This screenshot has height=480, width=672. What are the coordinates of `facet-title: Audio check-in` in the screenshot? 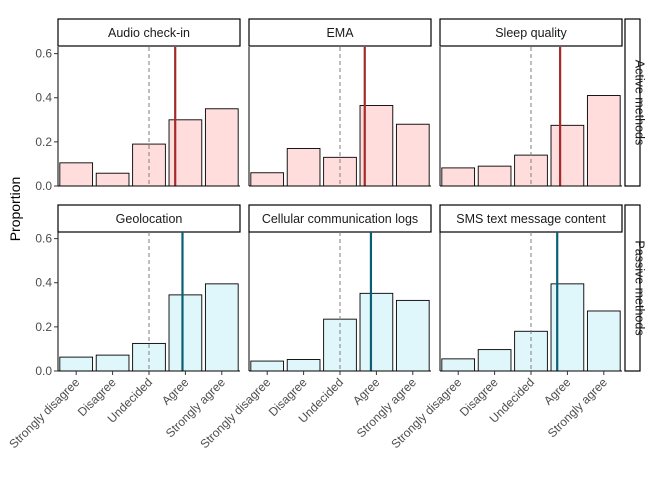 It's located at (149, 33).